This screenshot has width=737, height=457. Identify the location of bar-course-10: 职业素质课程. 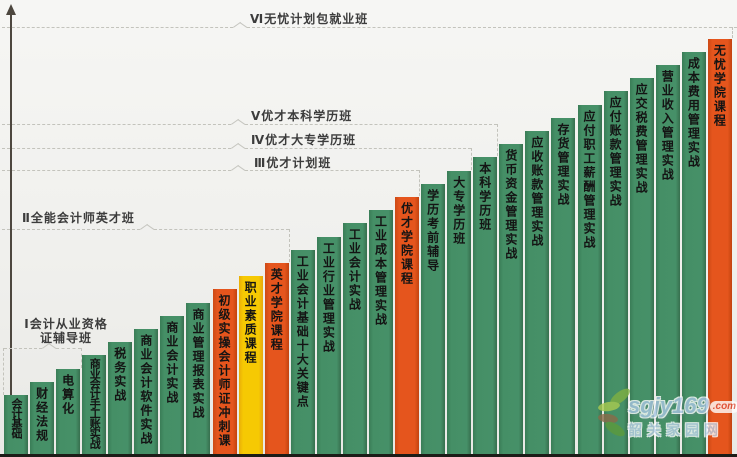
(250, 366).